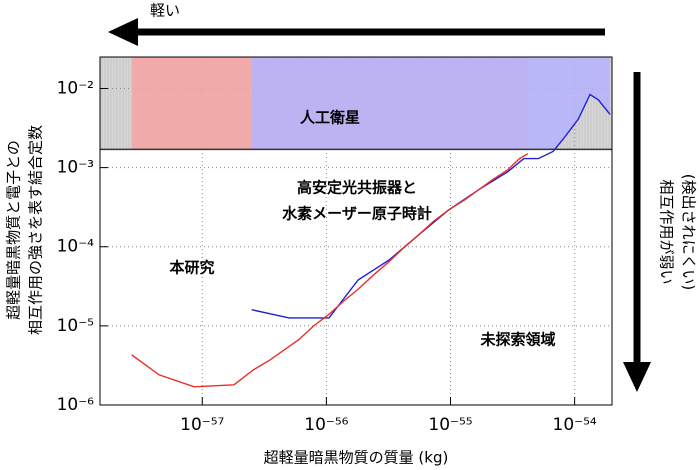 Image resolution: width=700 pixels, height=470 pixels. I want to click on weak-label: (検出されにくい), so click(689, 232).